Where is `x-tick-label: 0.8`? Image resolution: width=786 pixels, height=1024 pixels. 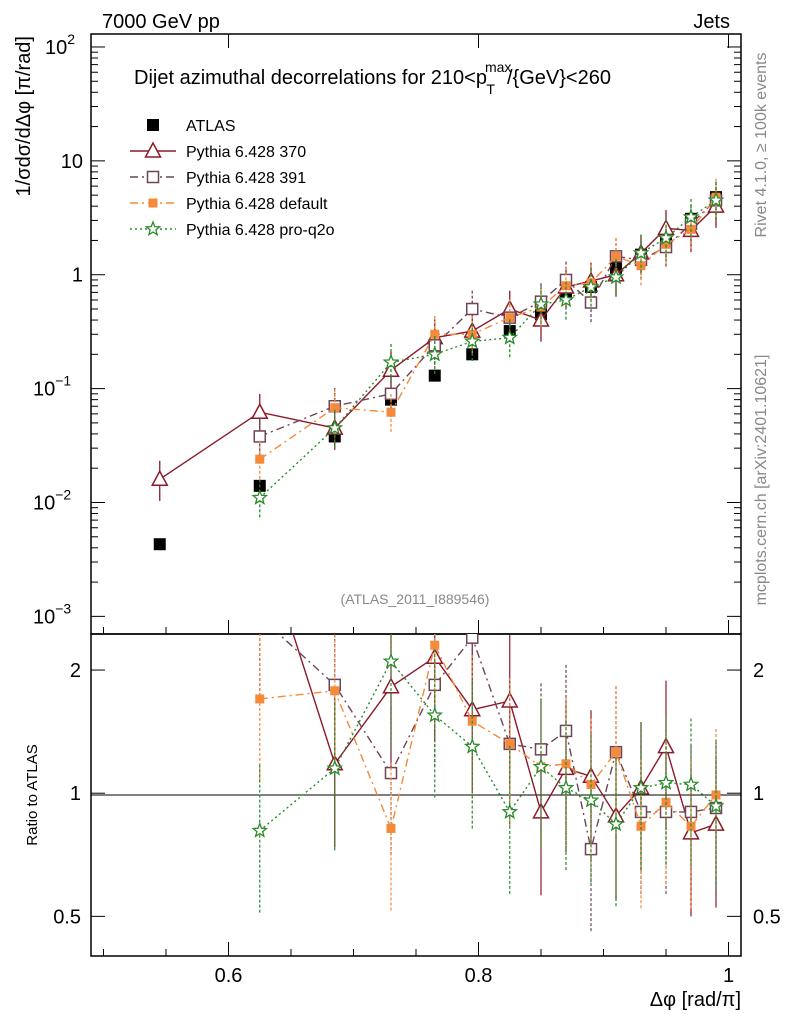 x-tick-label: 0.8 is located at coordinates (479, 976).